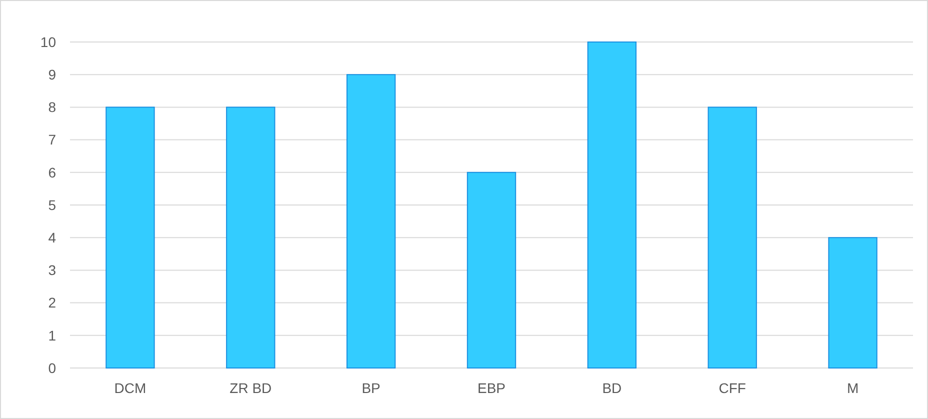 Image resolution: width=928 pixels, height=419 pixels. What do you see at coordinates (491, 388) in the screenshot?
I see `x-tick-label: EBP` at bounding box center [491, 388].